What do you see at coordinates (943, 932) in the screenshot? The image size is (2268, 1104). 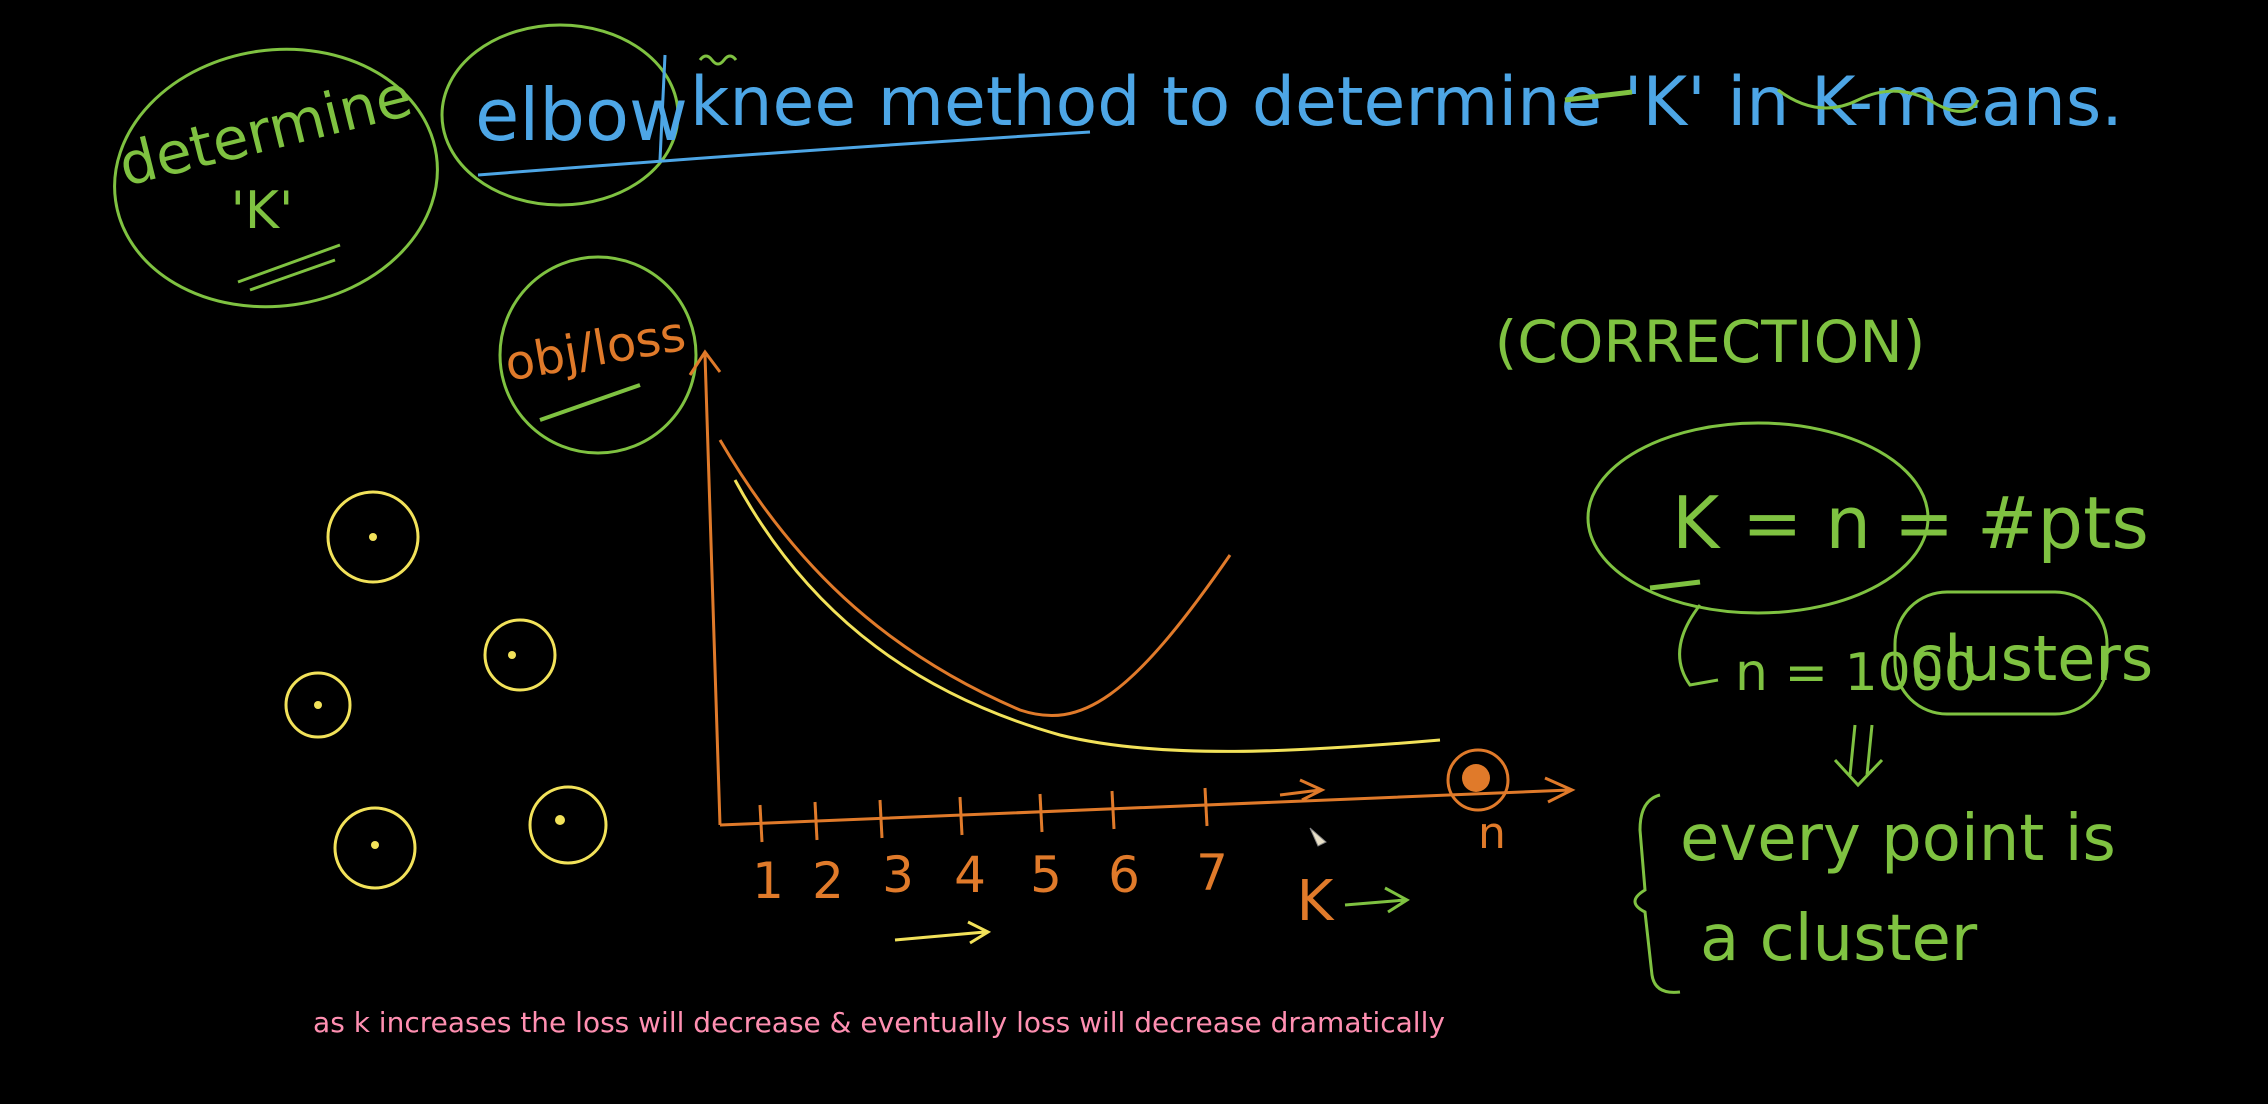 I see `increase-arrow` at bounding box center [943, 932].